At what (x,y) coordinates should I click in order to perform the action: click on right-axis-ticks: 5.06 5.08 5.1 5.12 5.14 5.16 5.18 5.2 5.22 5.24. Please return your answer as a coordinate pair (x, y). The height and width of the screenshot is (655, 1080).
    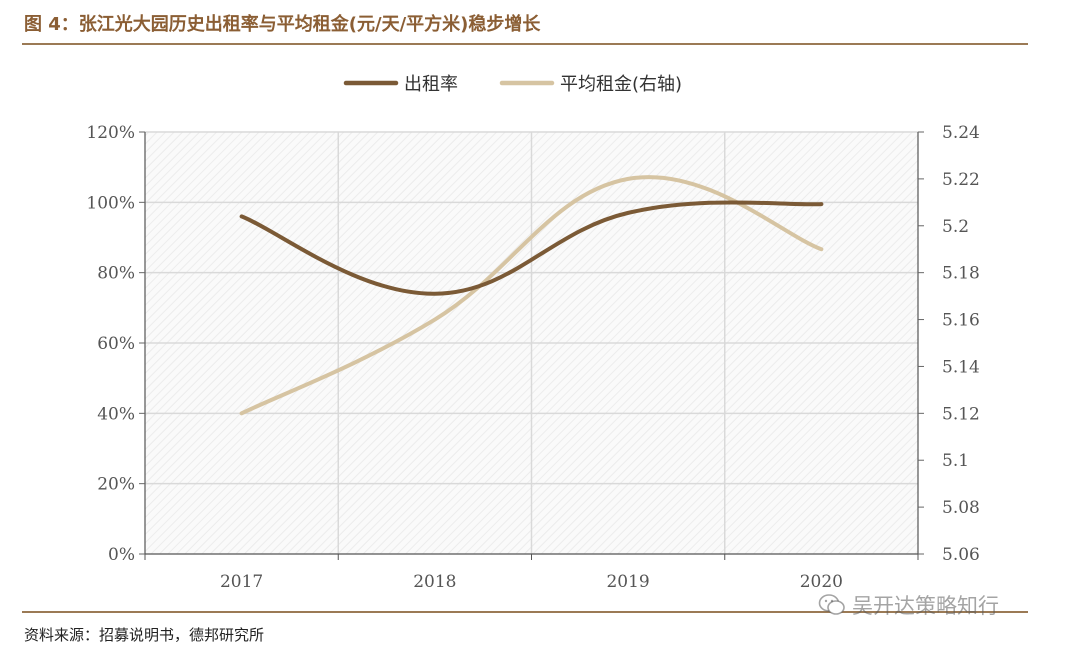
    Looking at the image, I should click on (949, 344).